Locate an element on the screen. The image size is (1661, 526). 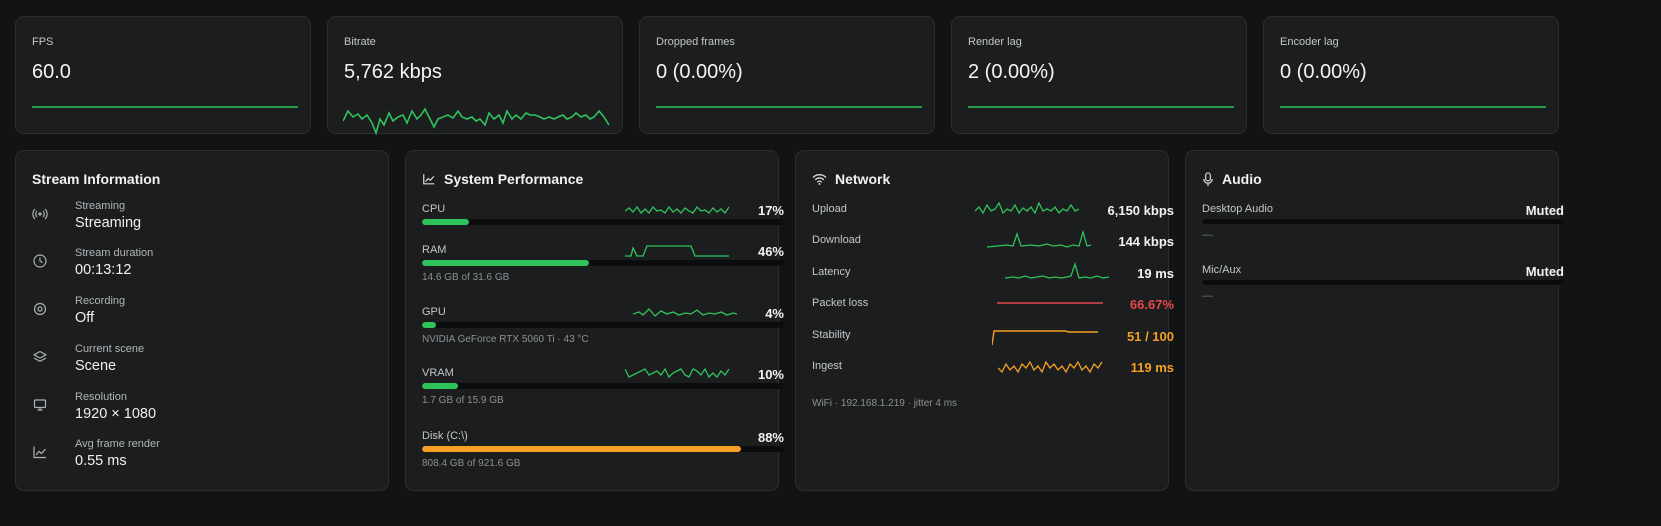
net-label: Stability is located at coordinates (831, 335).